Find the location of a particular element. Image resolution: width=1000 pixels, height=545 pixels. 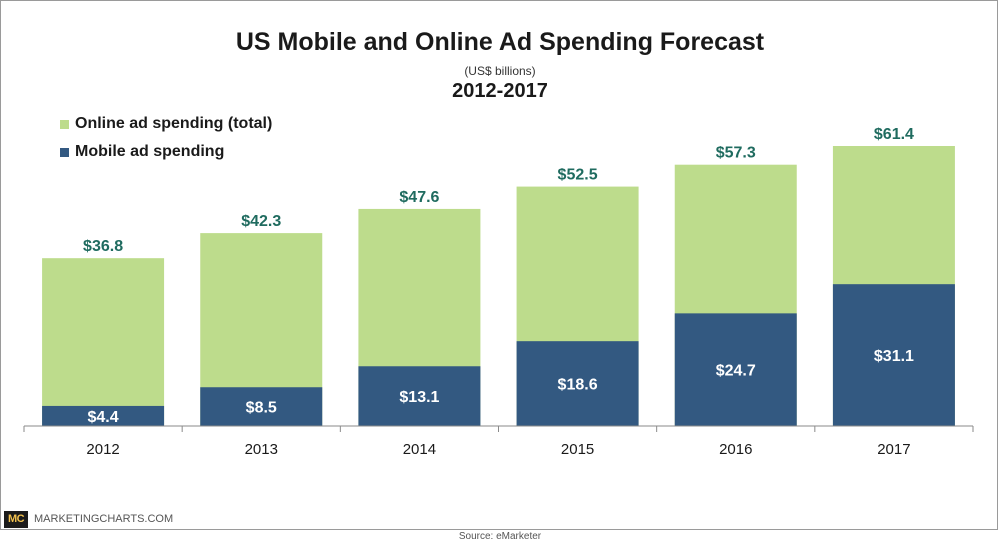

x-tick-label-2012: 2012 is located at coordinates (102, 449).